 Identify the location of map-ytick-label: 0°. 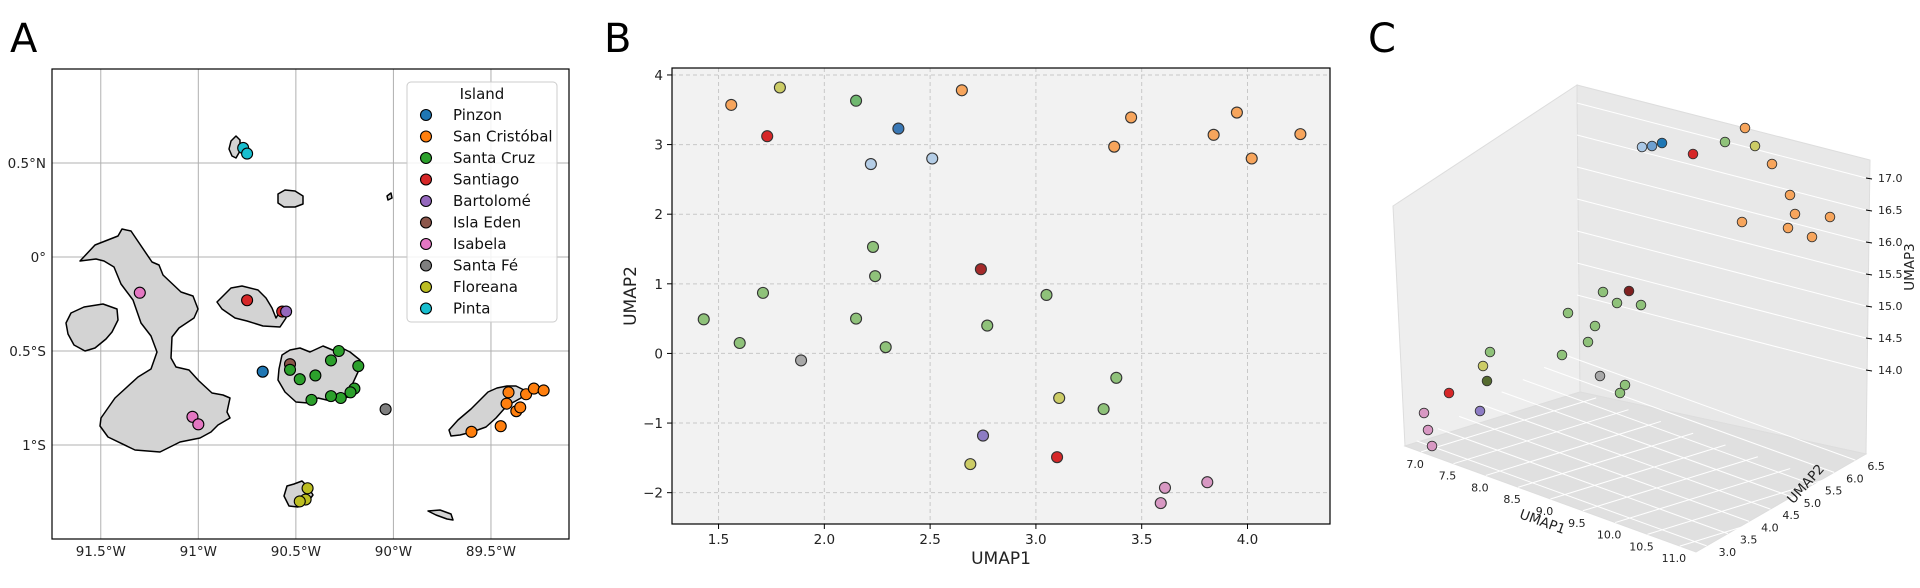
(38, 258).